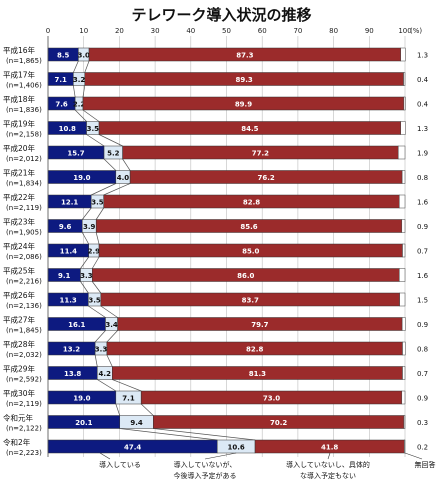  I want to click on x-tick-label: 40, so click(190, 31).